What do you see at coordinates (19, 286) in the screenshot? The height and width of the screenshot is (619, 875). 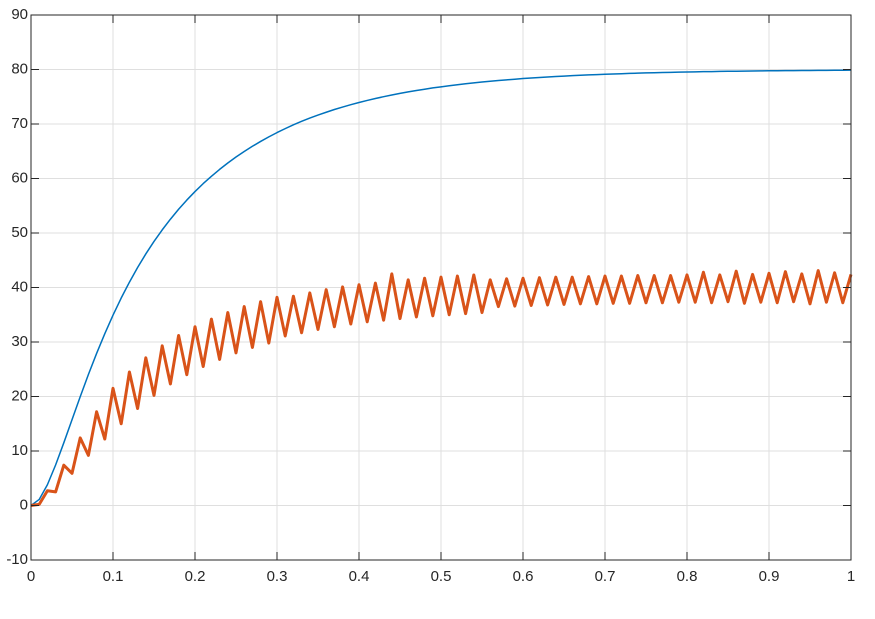 I see `y-tick-label: 40` at bounding box center [19, 286].